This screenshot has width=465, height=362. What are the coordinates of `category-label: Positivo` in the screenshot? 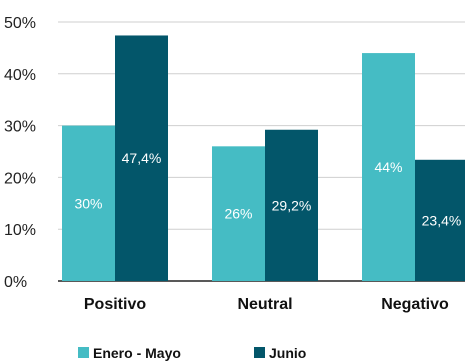 It's located at (115, 304).